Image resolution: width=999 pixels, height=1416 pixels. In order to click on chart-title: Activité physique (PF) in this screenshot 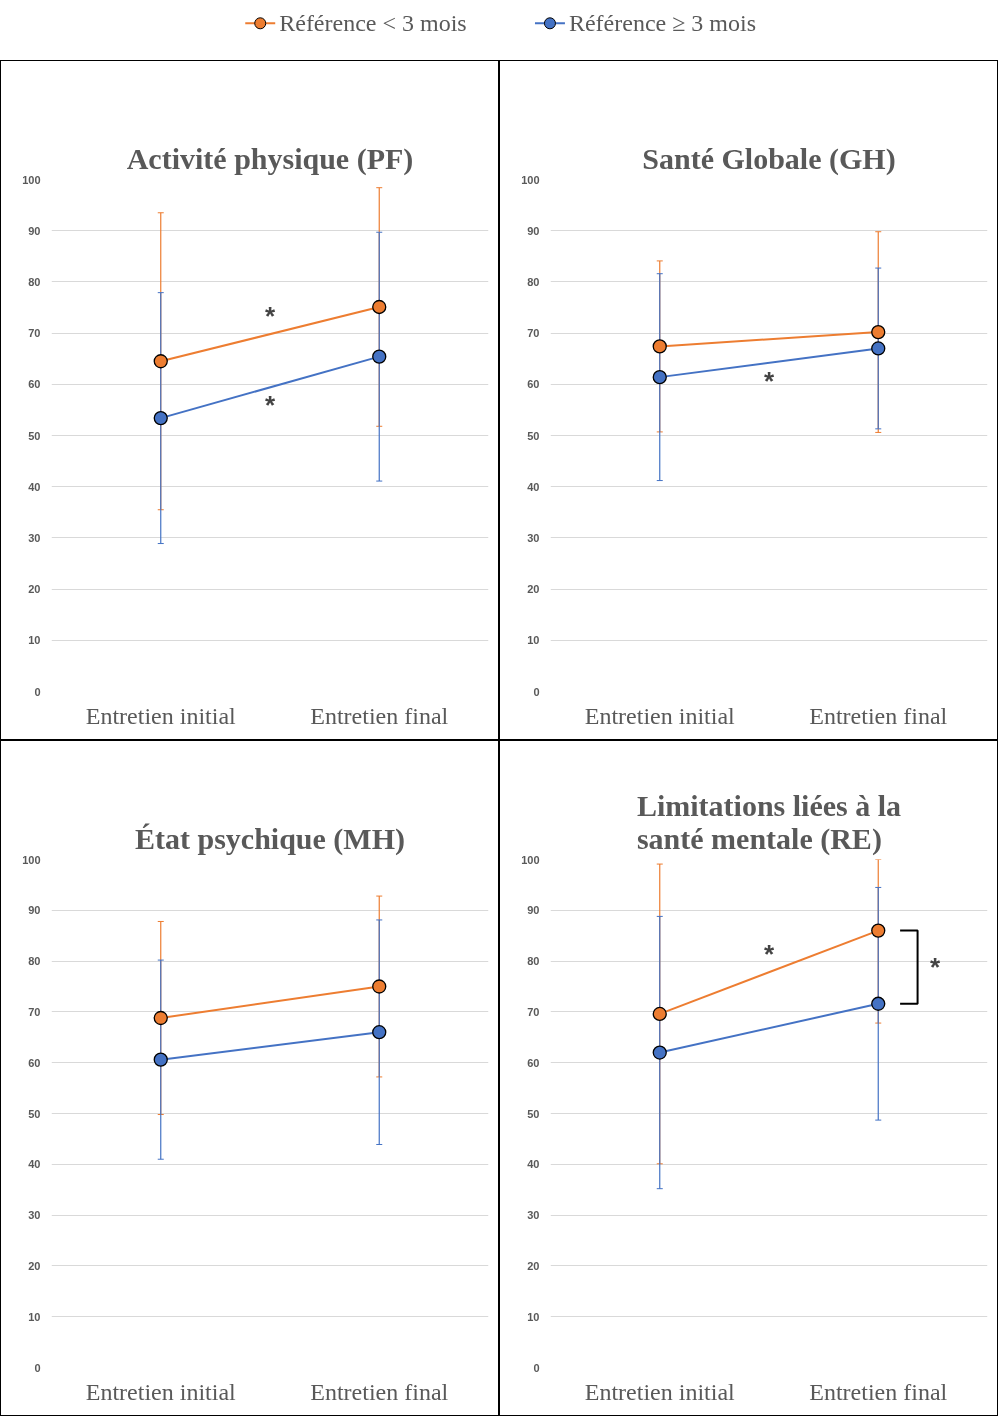, I will do `click(270, 158)`.